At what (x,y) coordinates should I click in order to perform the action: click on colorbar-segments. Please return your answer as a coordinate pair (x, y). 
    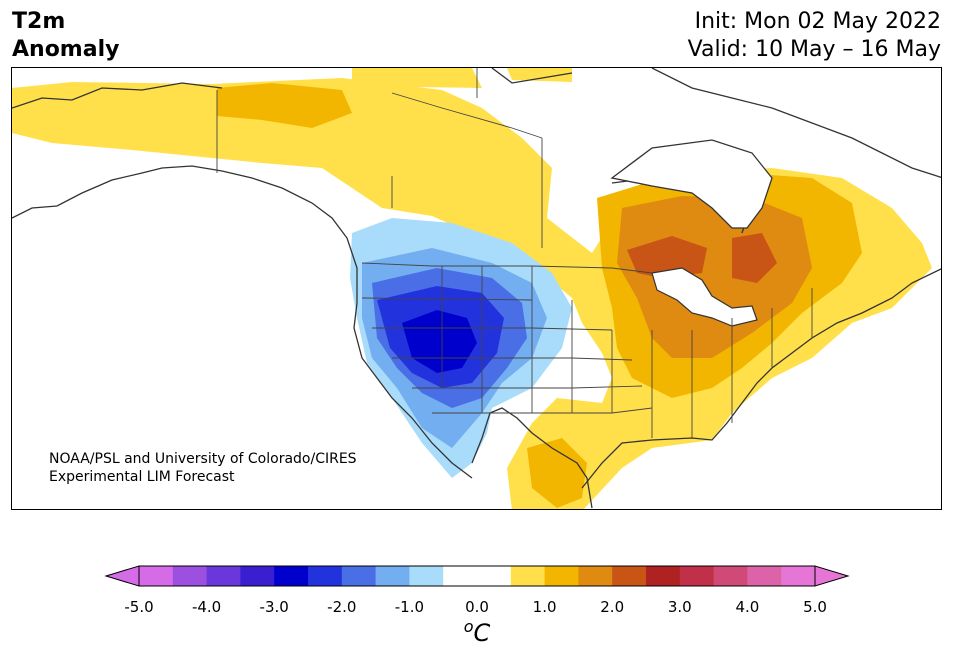
    Looking at the image, I should click on (477, 576).